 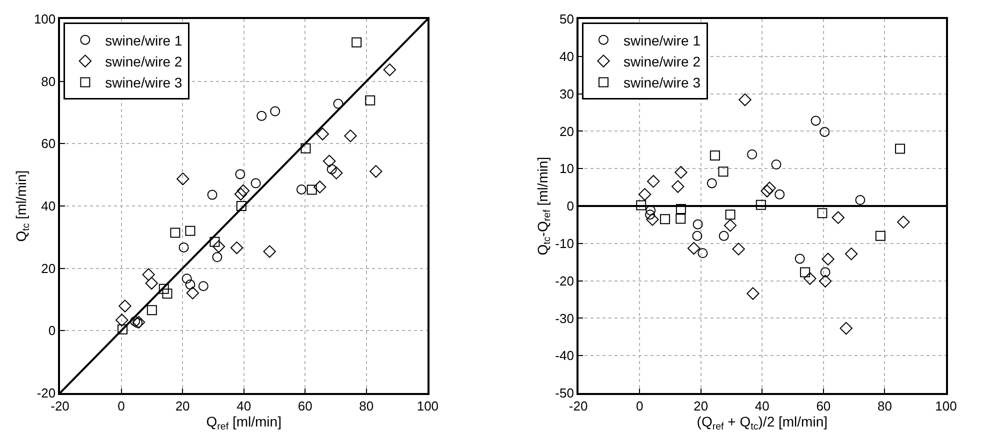 What do you see at coordinates (48, 81) in the screenshot?
I see `y-tick-label: 80` at bounding box center [48, 81].